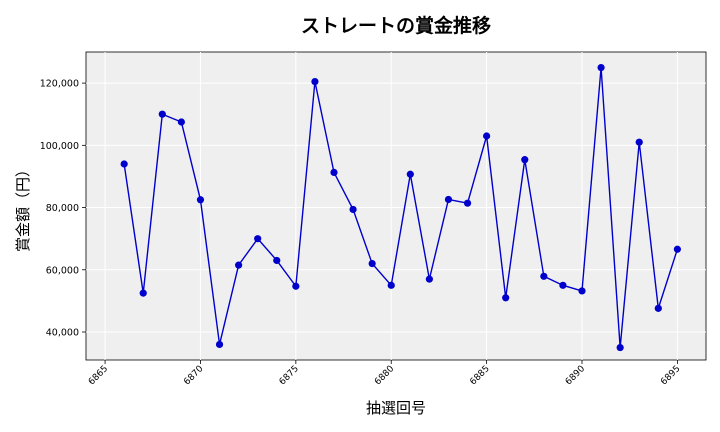  What do you see at coordinates (384, 375) in the screenshot?
I see `x-tick-label: 6880` at bounding box center [384, 375].